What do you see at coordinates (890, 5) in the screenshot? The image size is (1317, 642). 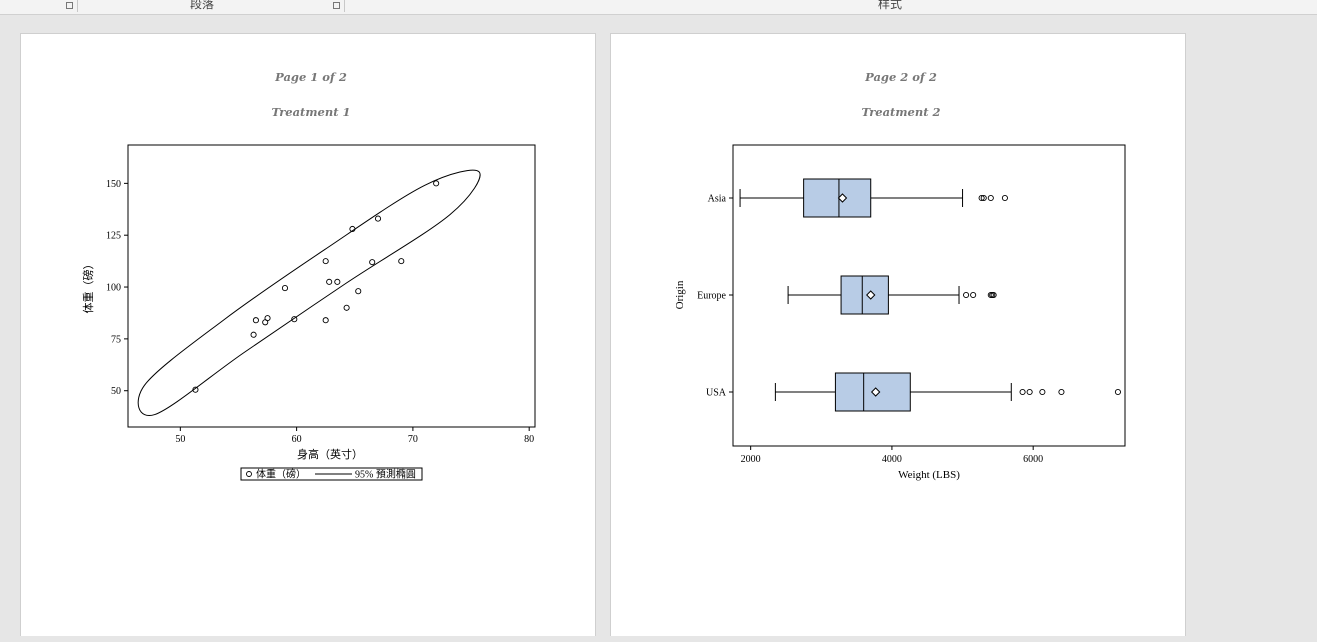 I see `ribbon-group-styles: 样式` at bounding box center [890, 5].